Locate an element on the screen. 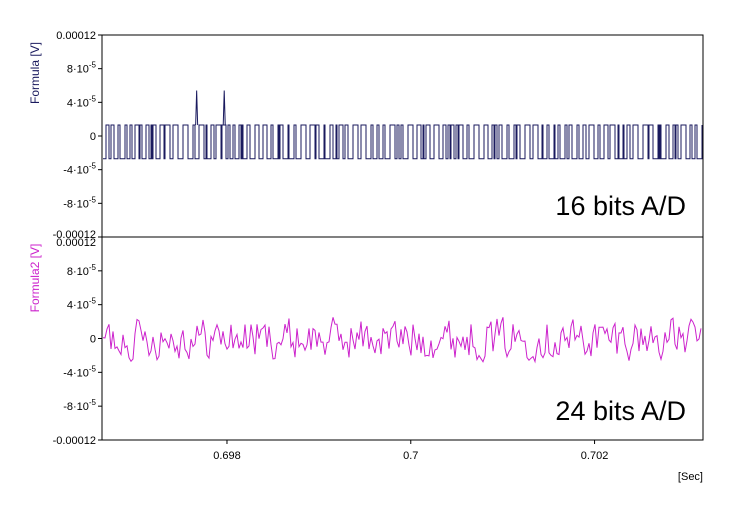  x-axis: 0.698 0.7 0.702 [Sec] is located at coordinates (458, 461).